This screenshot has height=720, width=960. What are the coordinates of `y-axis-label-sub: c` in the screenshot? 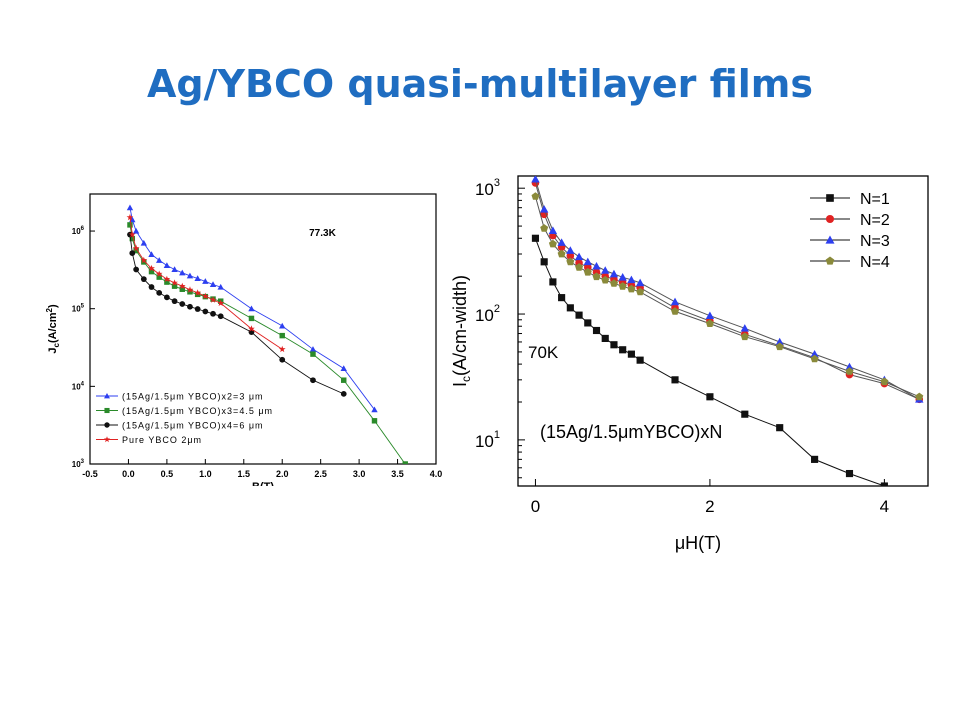 It's located at (466, 379).